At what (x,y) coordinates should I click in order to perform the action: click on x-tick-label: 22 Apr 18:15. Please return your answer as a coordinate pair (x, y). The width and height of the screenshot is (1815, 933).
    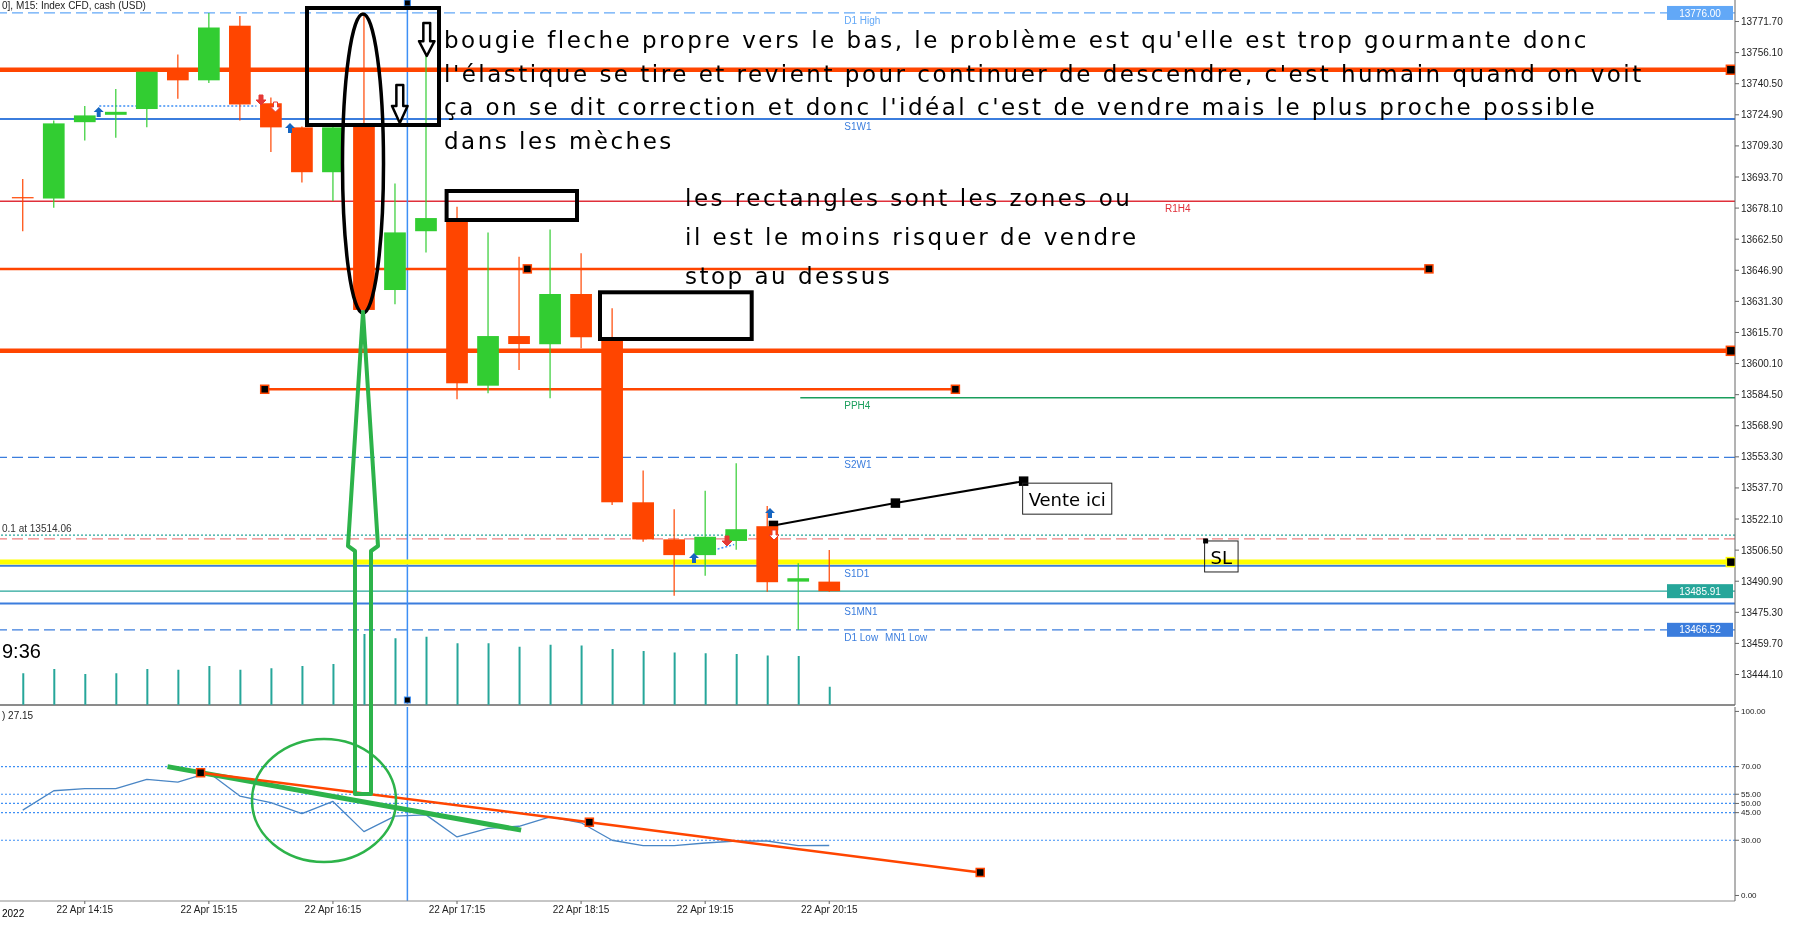
    Looking at the image, I should click on (581, 910).